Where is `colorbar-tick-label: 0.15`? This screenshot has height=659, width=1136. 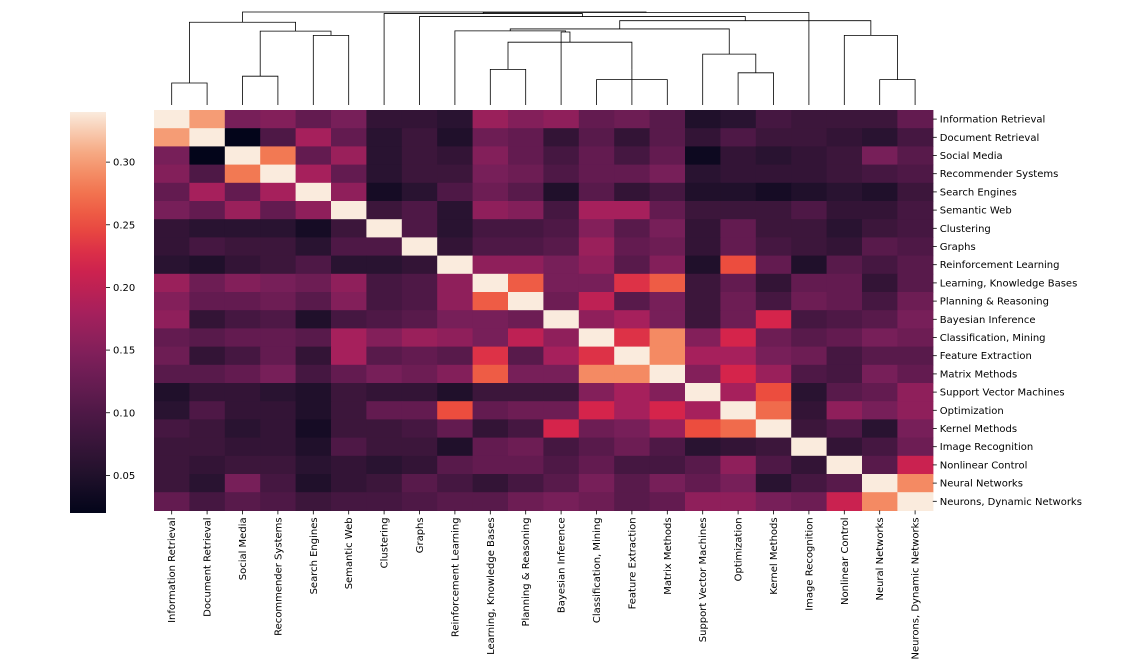 colorbar-tick-label: 0.15 is located at coordinates (124, 351).